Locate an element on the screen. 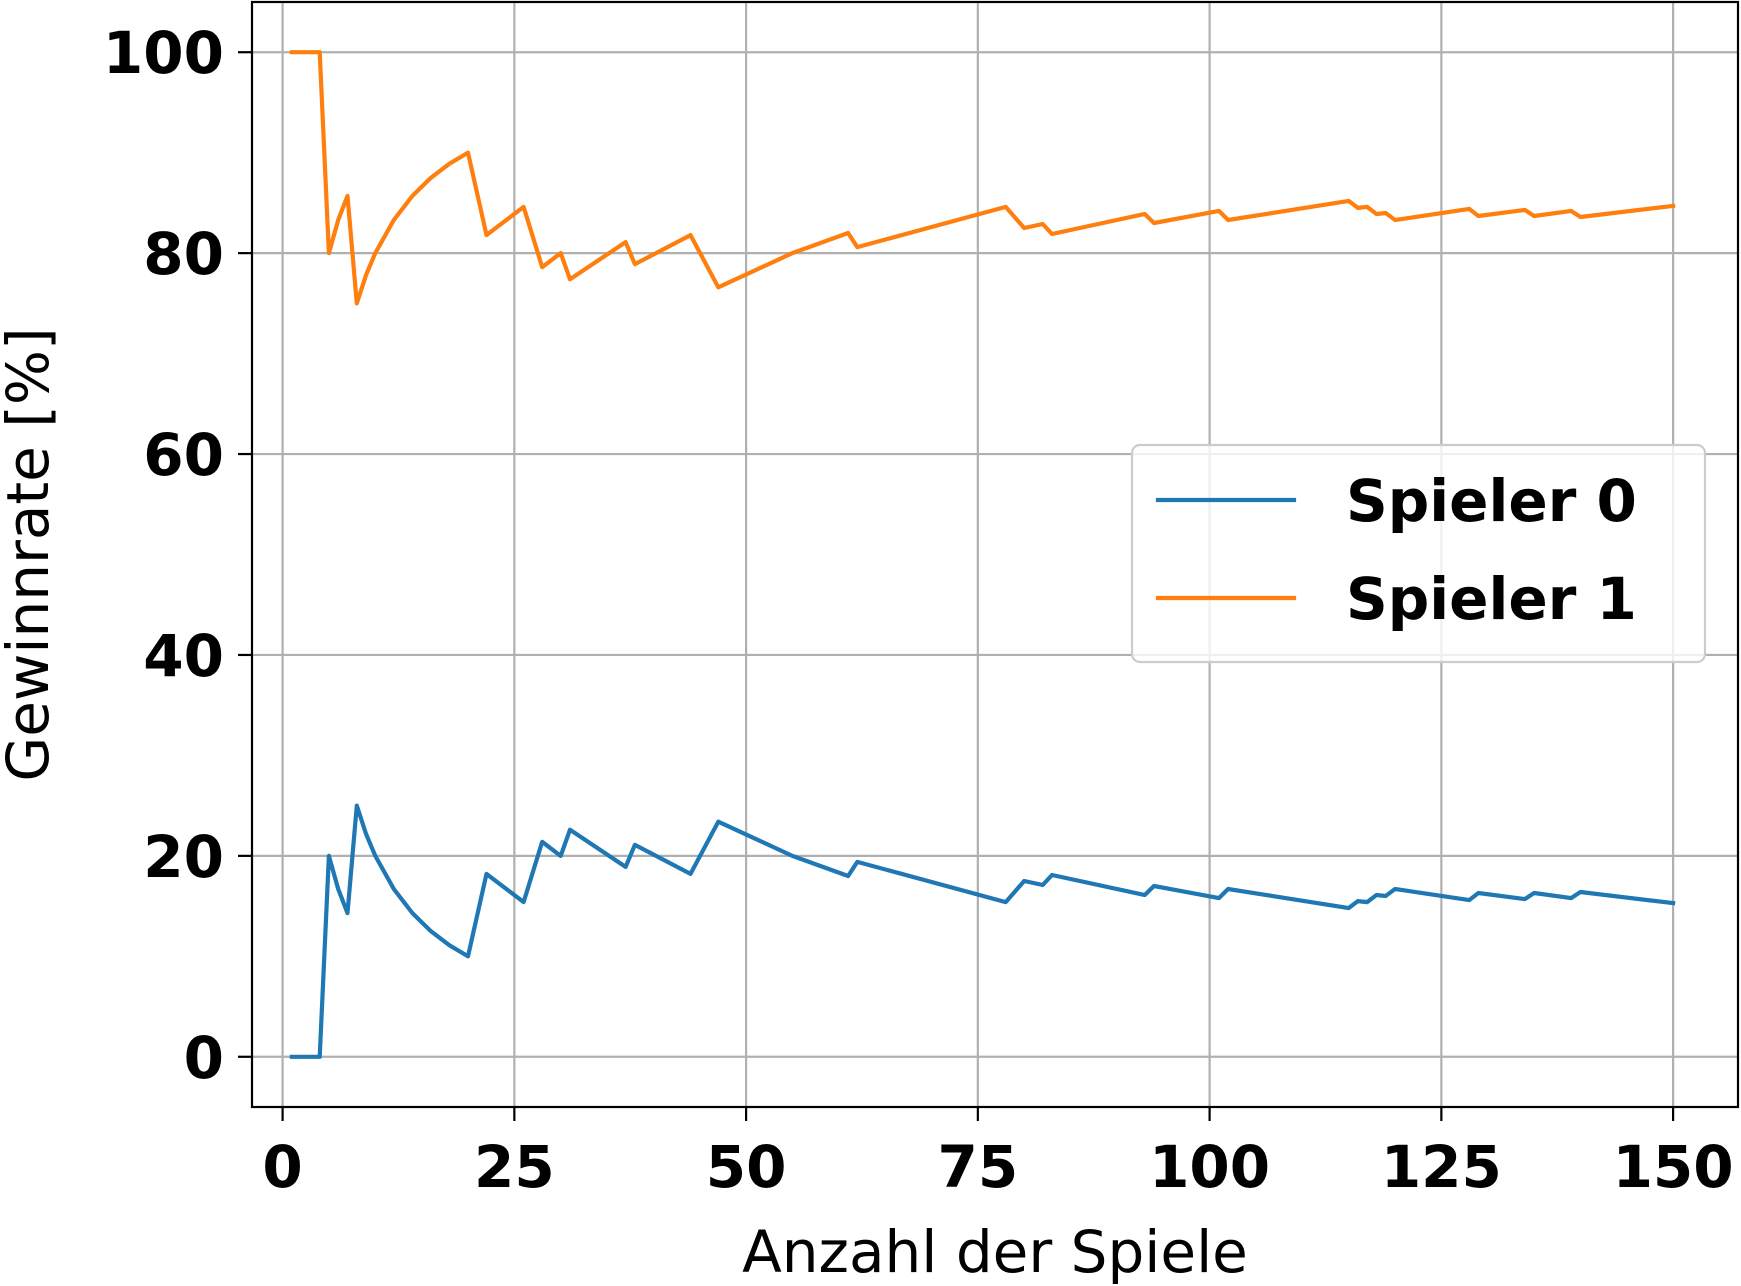  y-tick-label: 0 is located at coordinates (204, 1058).